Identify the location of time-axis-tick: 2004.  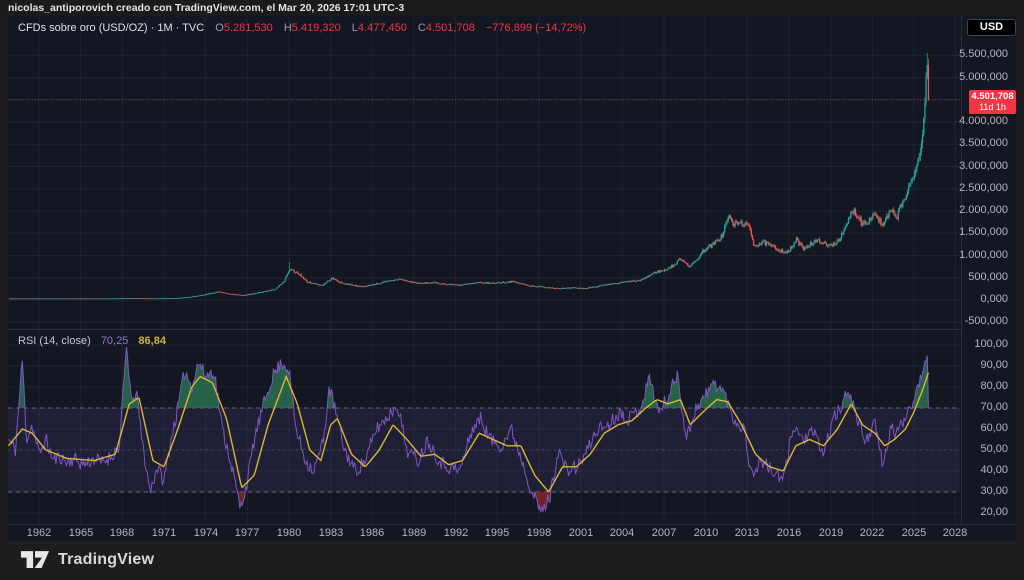
(622, 533).